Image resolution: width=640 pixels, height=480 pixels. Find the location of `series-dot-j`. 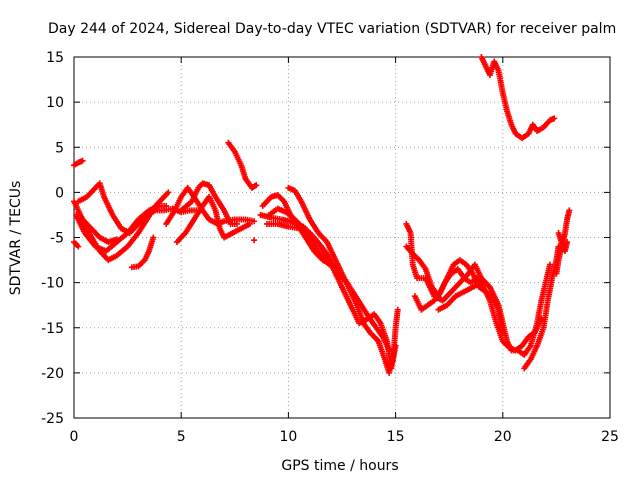

series-dot-j is located at coordinates (254, 240).